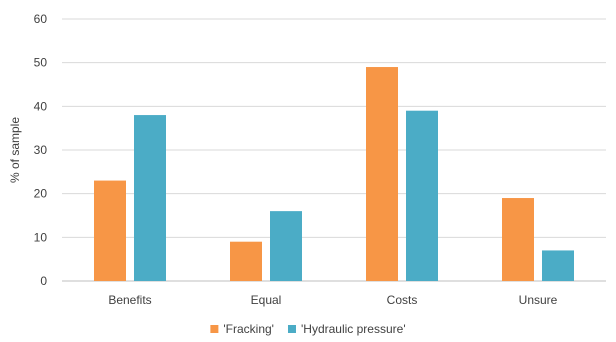  I want to click on y-tick-label: 0, so click(43, 281).